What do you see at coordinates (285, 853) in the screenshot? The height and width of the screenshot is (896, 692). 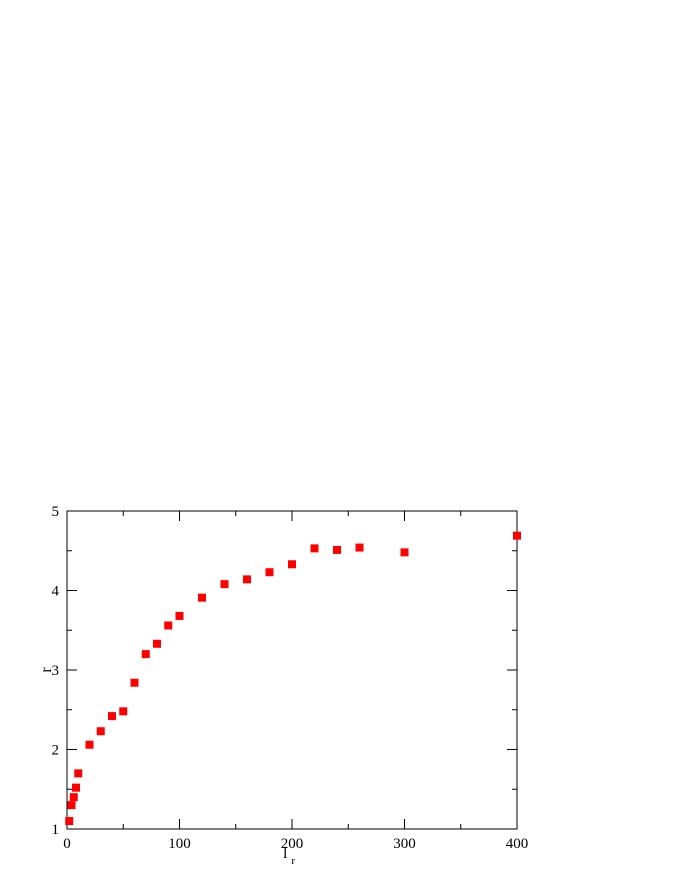 I see `x-axis-label-main: l` at bounding box center [285, 853].